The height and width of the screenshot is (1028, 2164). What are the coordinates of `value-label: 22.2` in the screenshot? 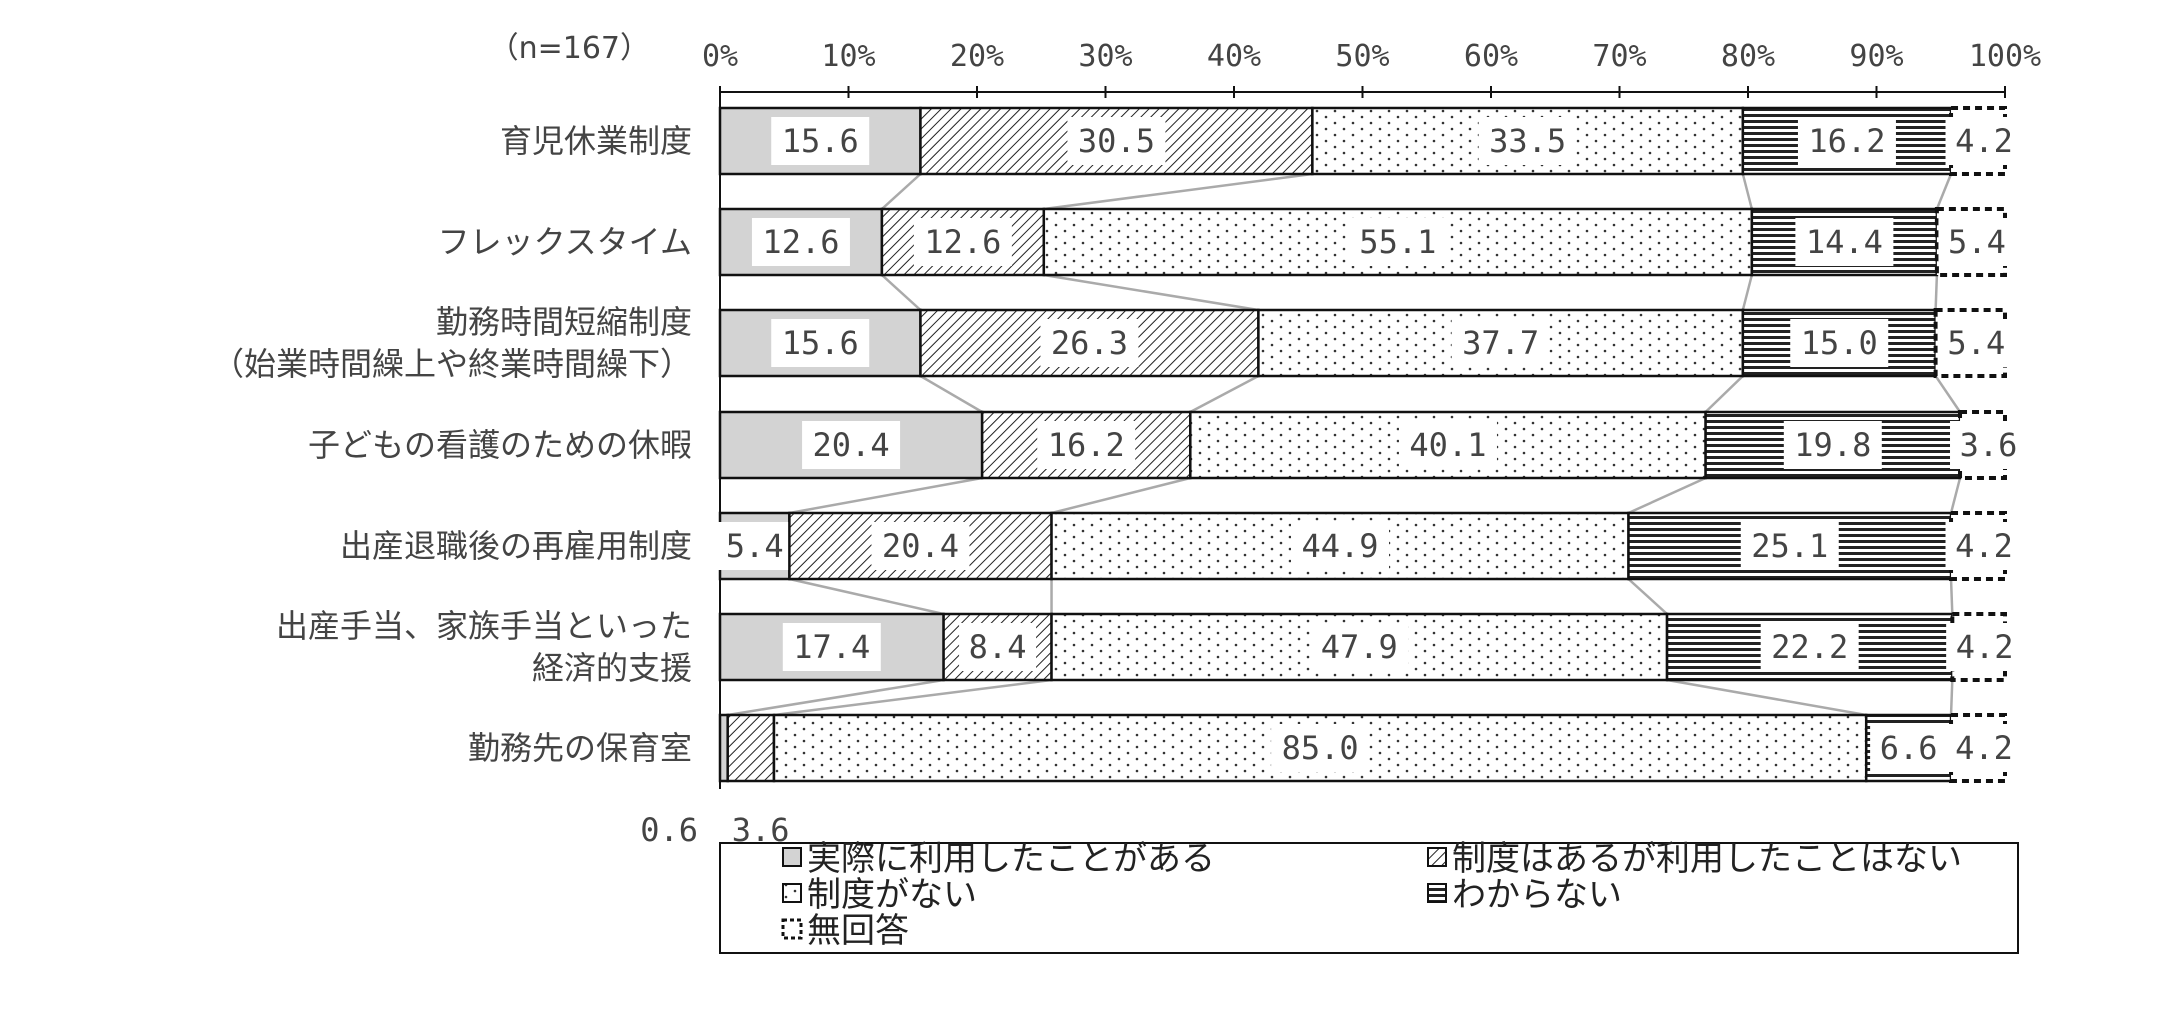 It's located at (1809, 647).